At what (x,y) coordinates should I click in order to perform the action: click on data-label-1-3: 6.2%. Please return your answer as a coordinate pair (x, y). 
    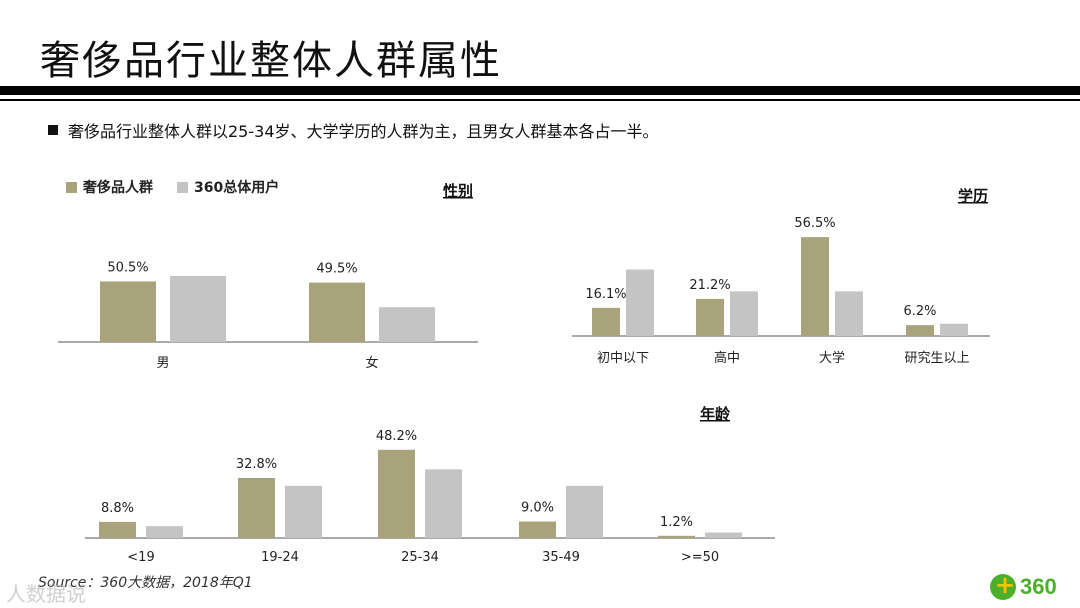
    Looking at the image, I should click on (919, 311).